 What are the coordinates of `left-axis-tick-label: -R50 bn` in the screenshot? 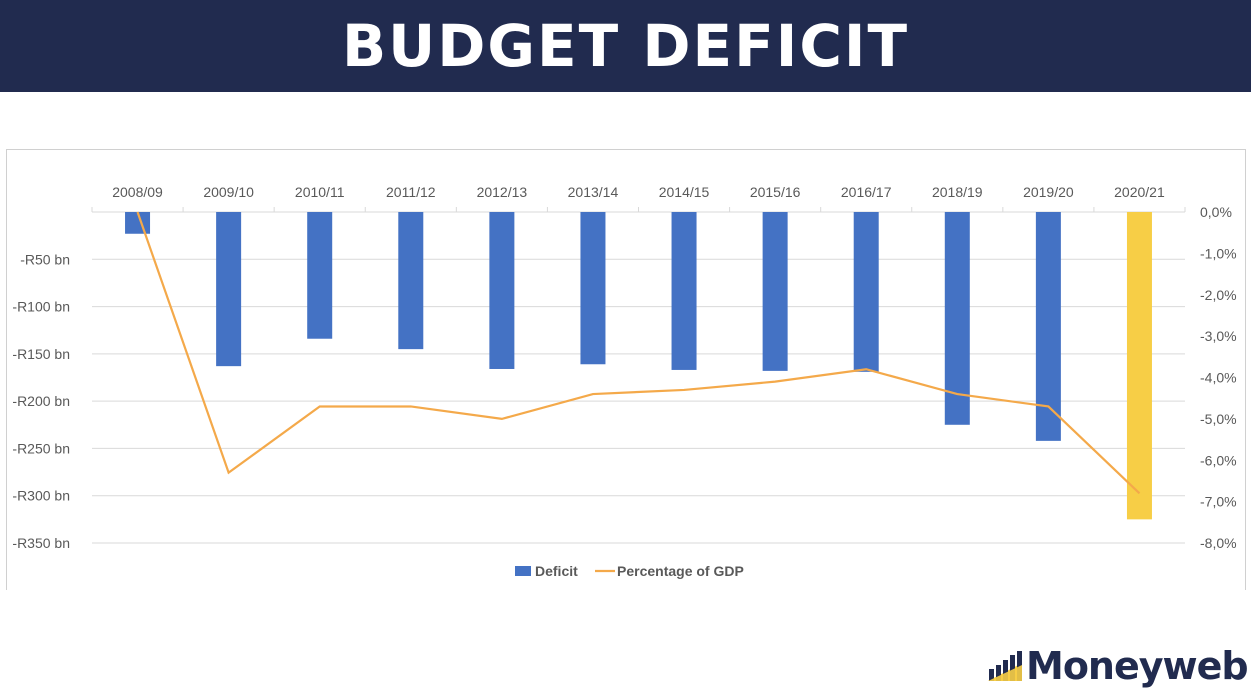 It's located at (45, 259).